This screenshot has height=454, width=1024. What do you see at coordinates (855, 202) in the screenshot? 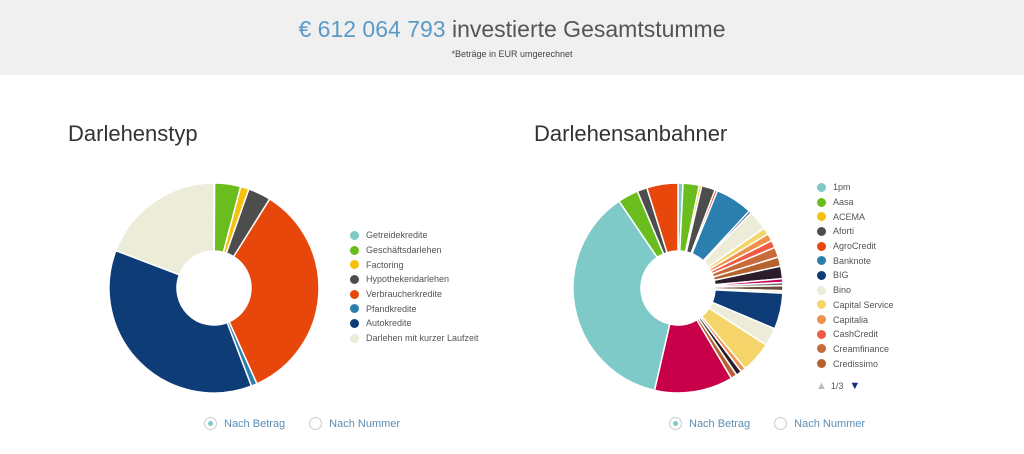
I see `legend-item: Aasa` at bounding box center [855, 202].